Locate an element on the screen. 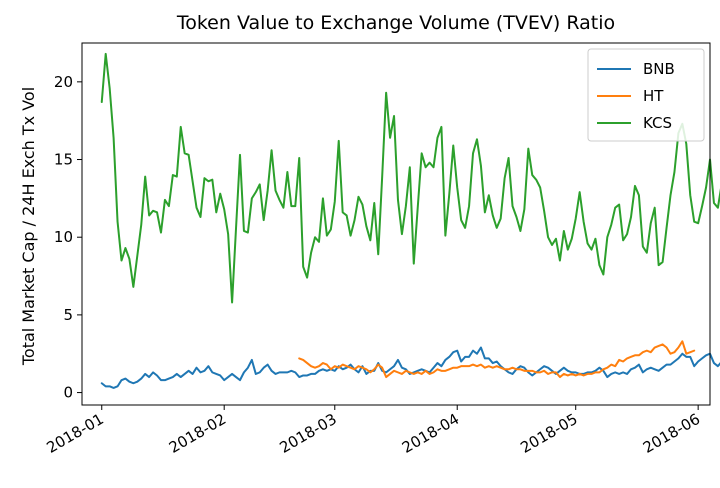 The image size is (720, 488). legend-label-ht: HT is located at coordinates (653, 96).